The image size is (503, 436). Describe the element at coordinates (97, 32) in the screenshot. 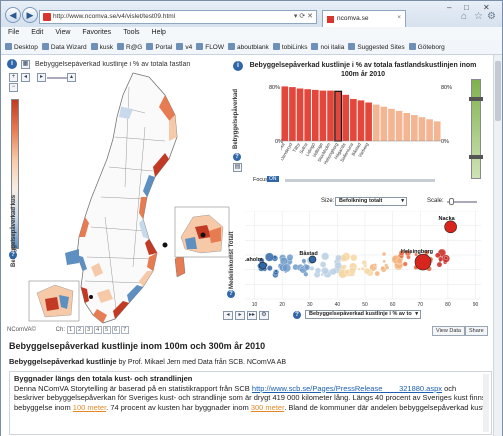

I see `menu-favorites: Favorites` at that location.